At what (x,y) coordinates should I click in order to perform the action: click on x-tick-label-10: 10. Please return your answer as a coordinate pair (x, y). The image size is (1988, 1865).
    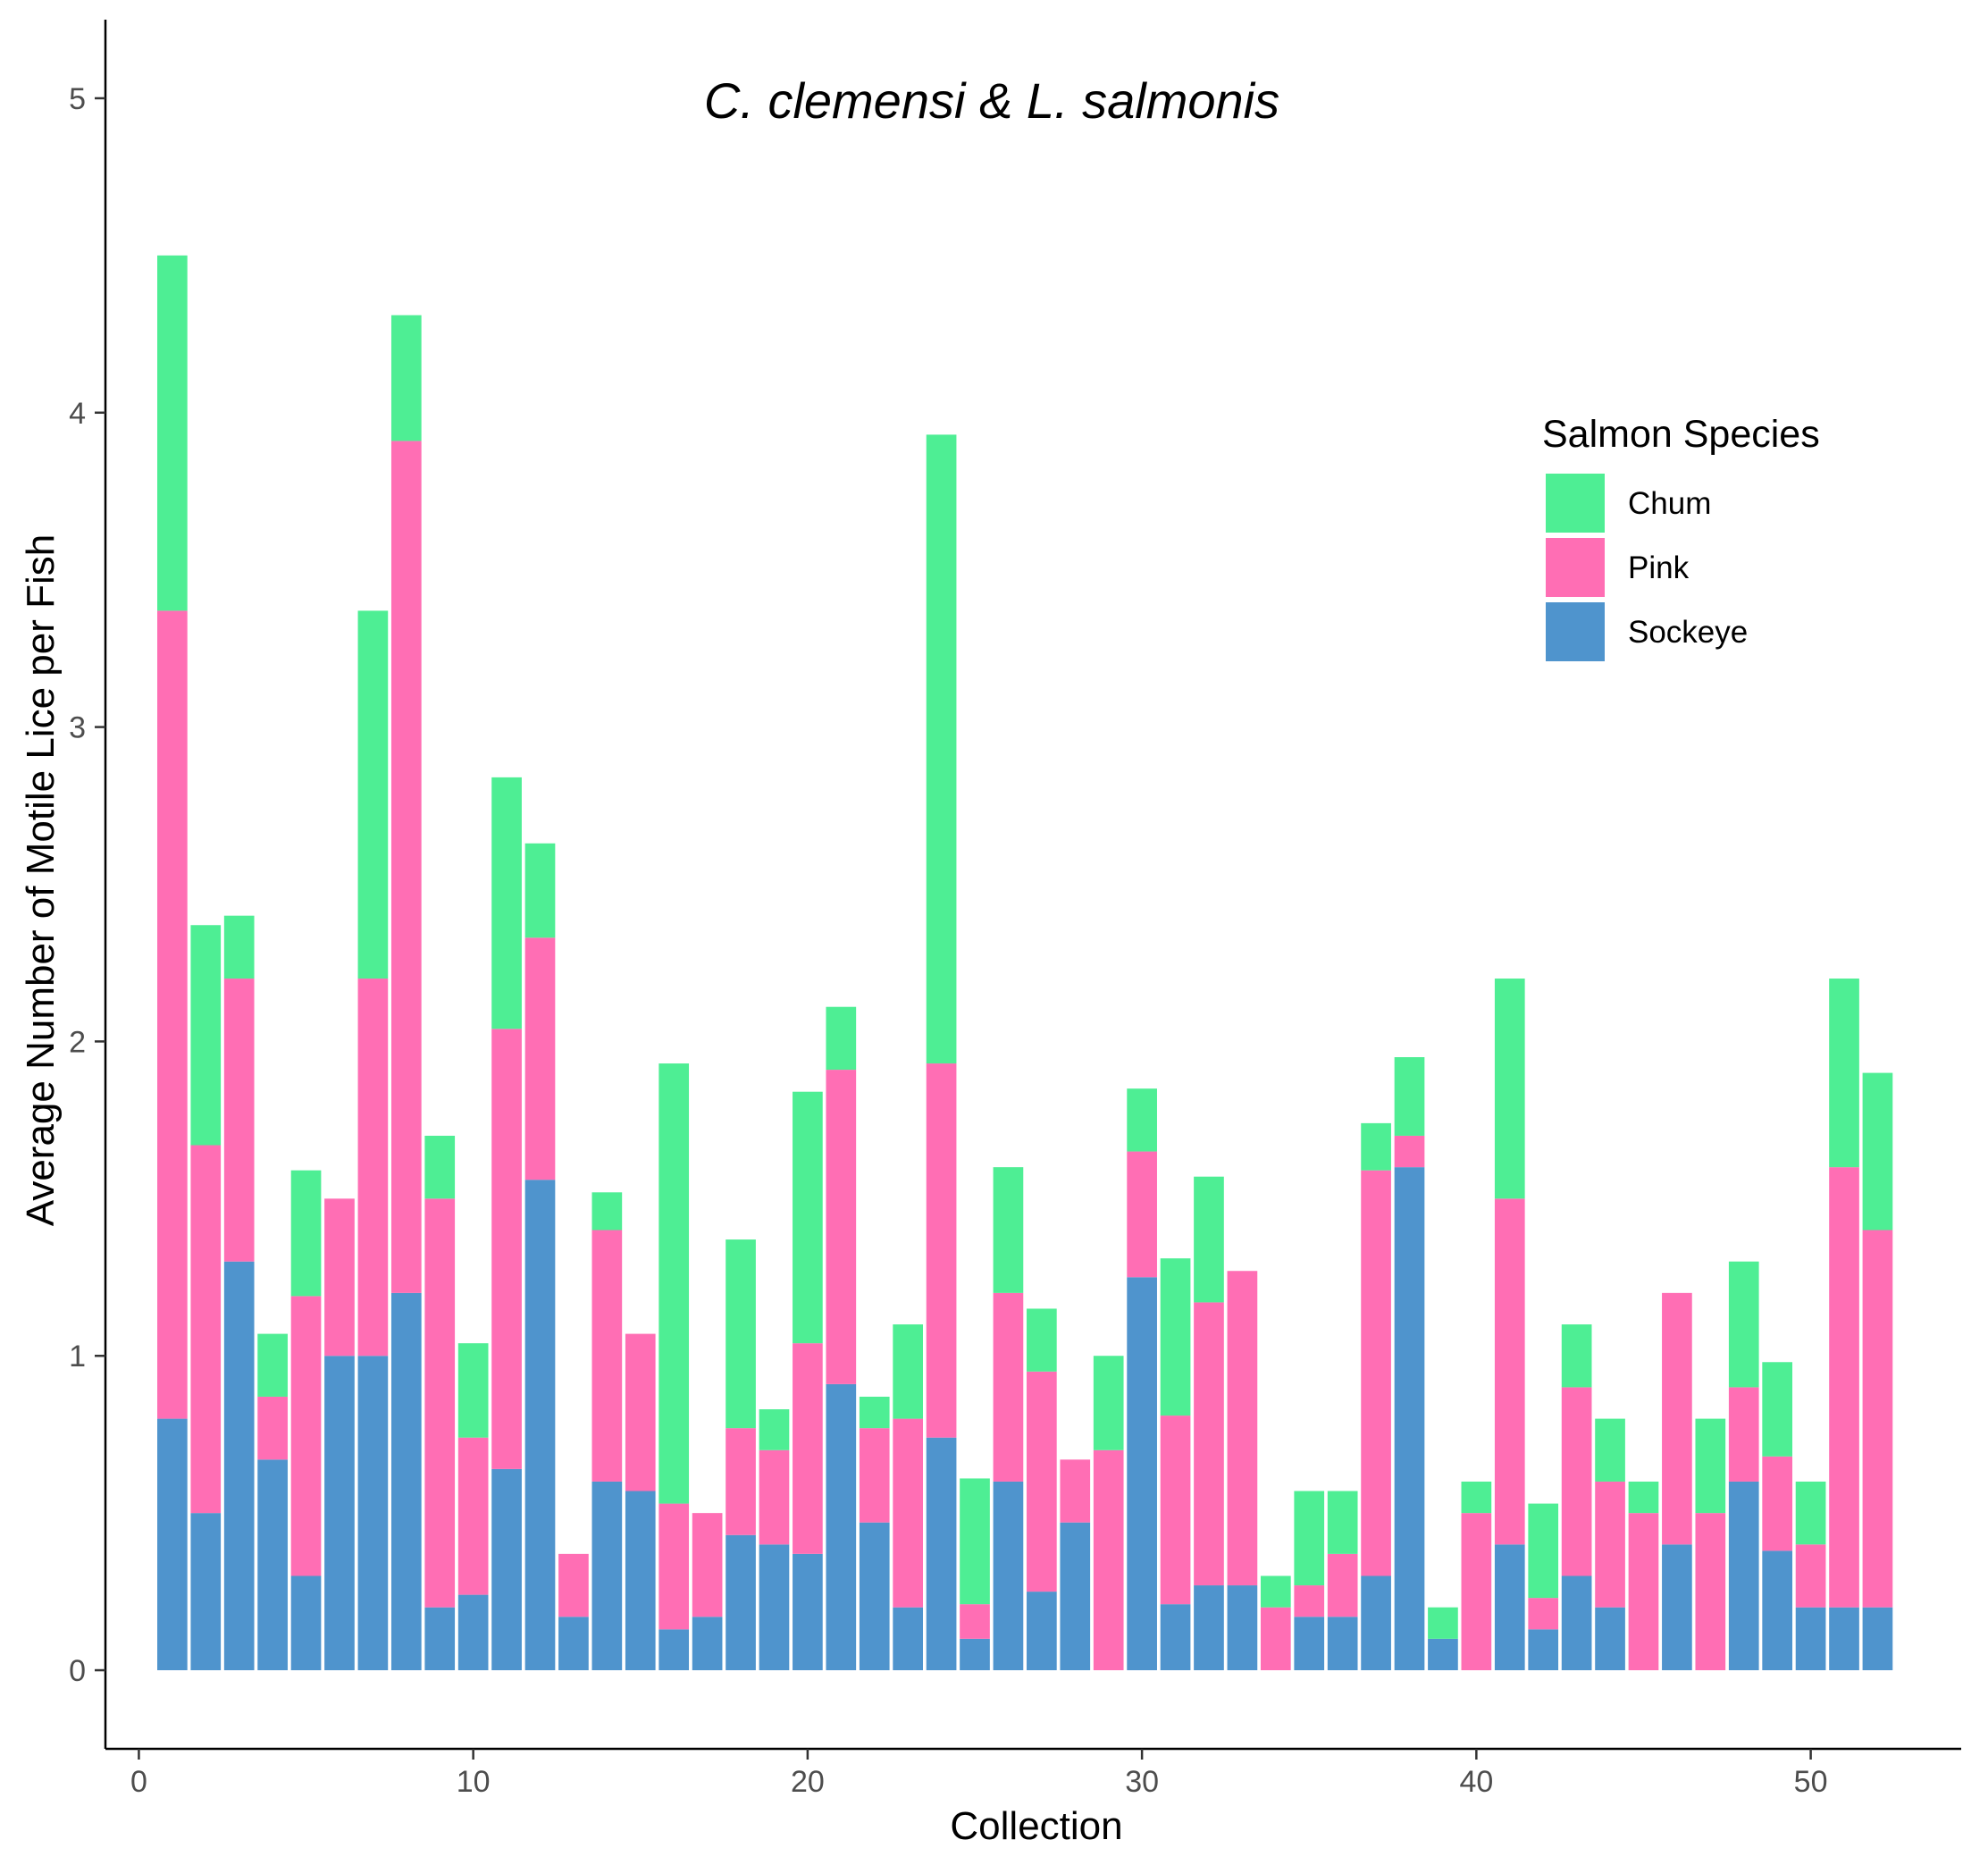
    Looking at the image, I should click on (474, 1782).